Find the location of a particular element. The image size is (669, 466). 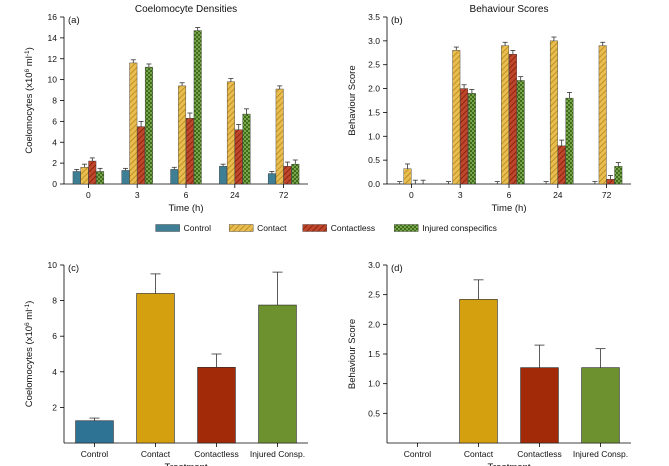

y-tick-label: 2 is located at coordinates (54, 407).